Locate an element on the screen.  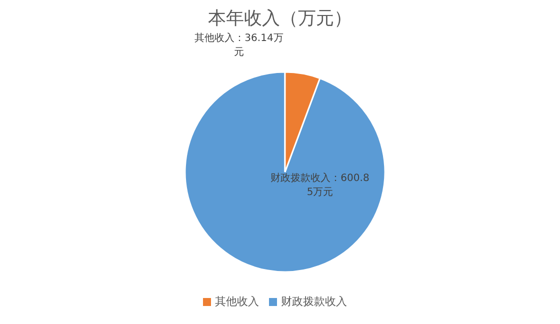
legend-label: 其他收入 is located at coordinates (237, 301).